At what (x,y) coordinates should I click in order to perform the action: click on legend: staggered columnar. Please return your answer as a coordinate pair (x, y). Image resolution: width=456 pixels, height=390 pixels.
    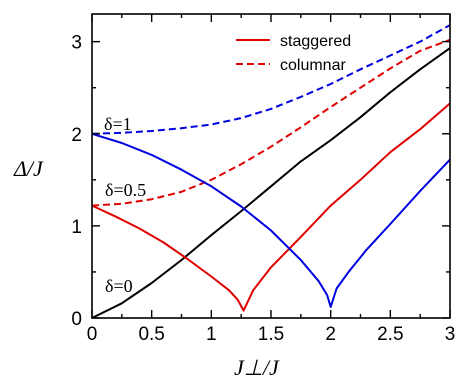
    Looking at the image, I should click on (293, 53).